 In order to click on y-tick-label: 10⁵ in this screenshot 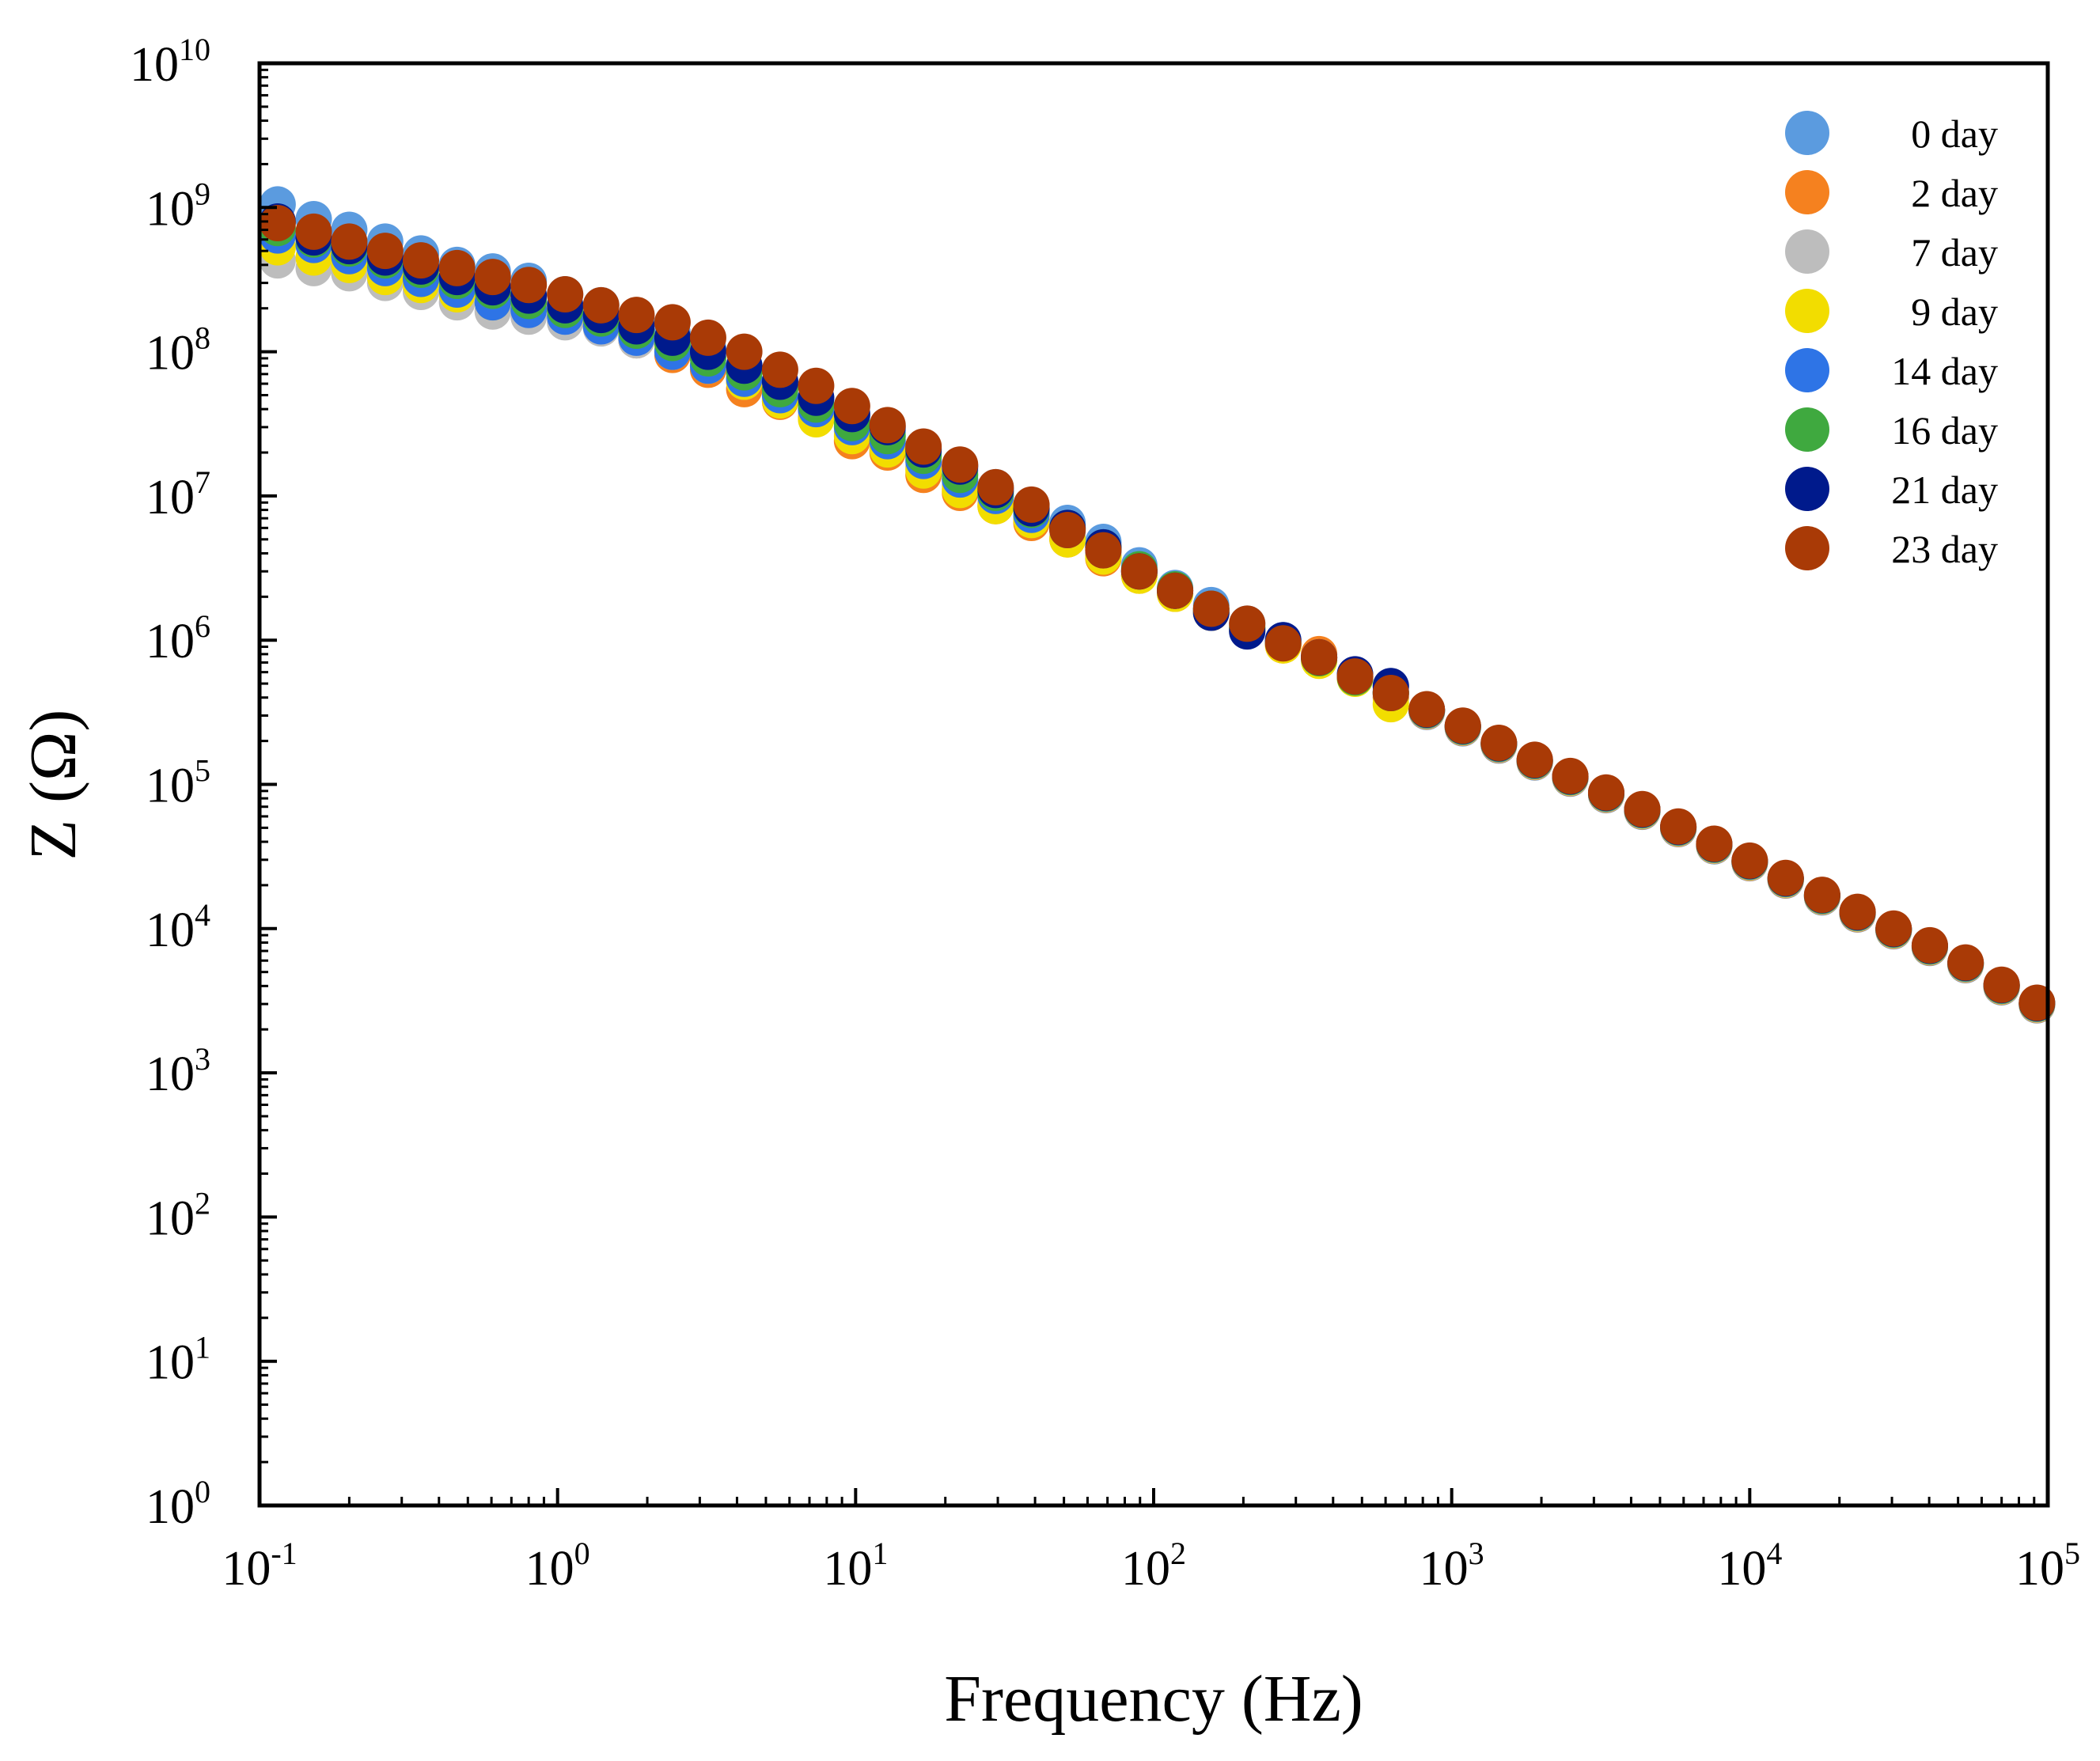, I will do `click(178, 783)`.